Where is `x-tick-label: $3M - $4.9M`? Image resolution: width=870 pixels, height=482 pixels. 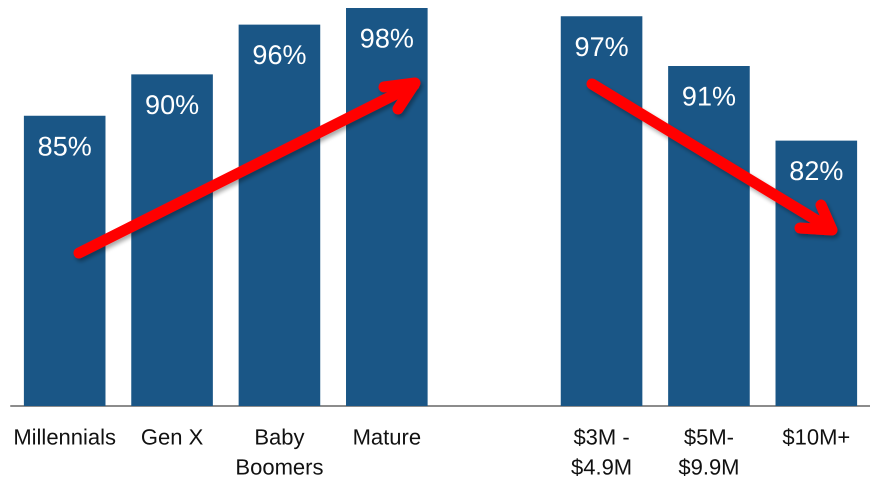
x-tick-label: $3M - $4.9M is located at coordinates (601, 452).